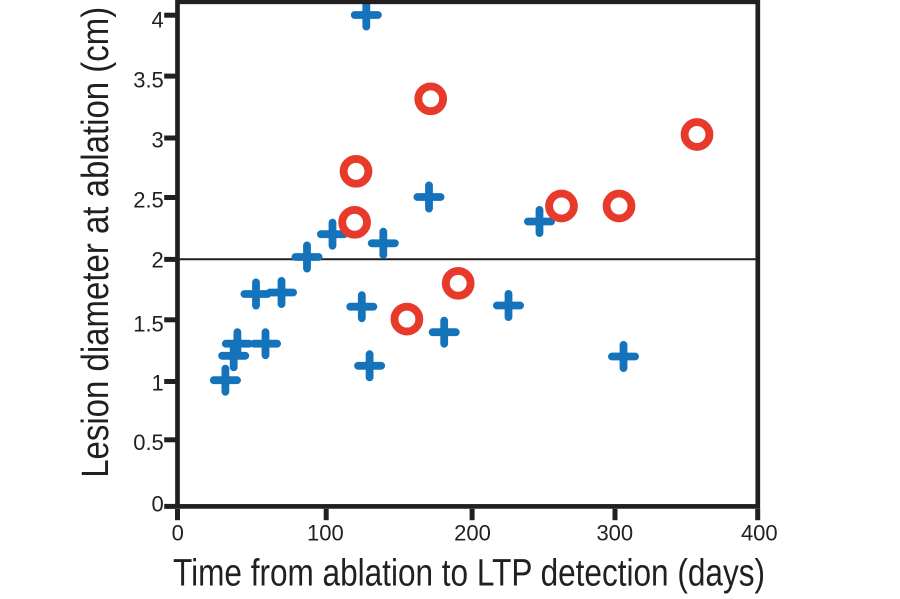 This screenshot has height=599, width=900. Describe the element at coordinates (614, 532) in the screenshot. I see `svg-text: 300` at that location.